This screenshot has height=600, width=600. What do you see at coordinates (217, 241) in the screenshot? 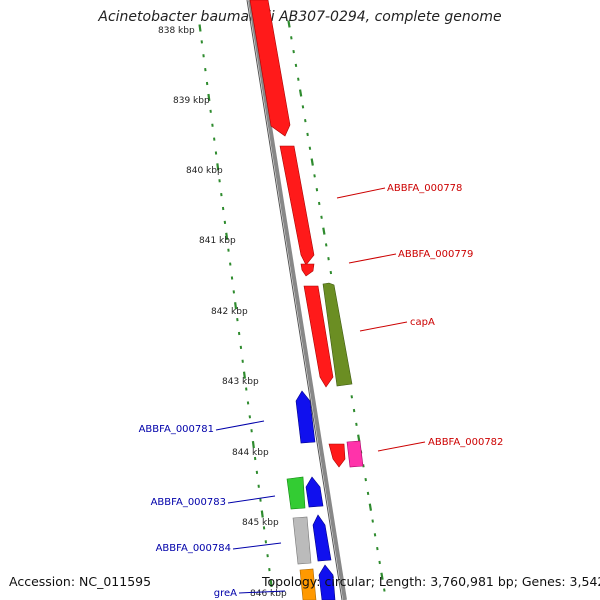
I see `scale-label-841: 841 kbp` at bounding box center [217, 241].